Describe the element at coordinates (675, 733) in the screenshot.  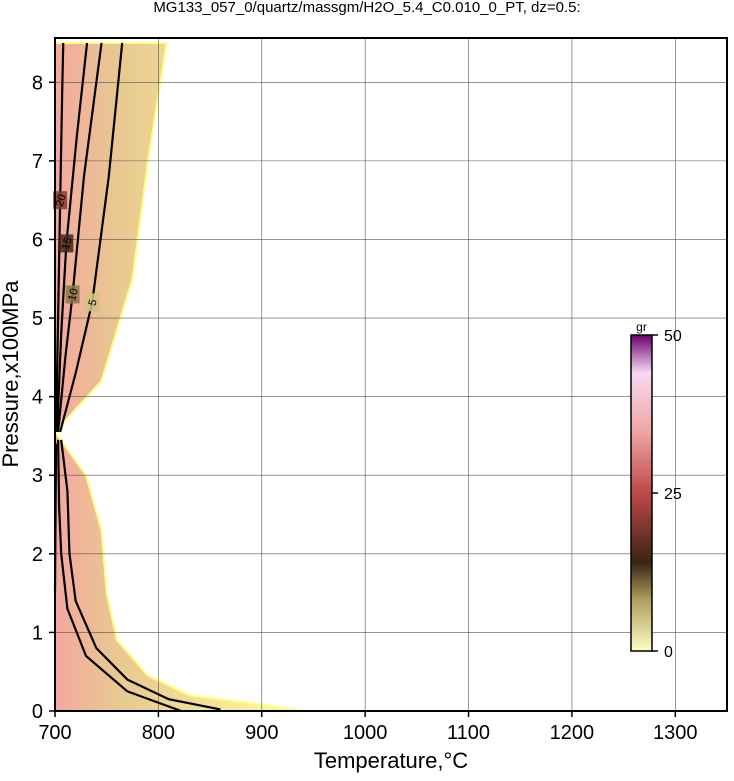
I see `x-tick-label: 1300` at that location.